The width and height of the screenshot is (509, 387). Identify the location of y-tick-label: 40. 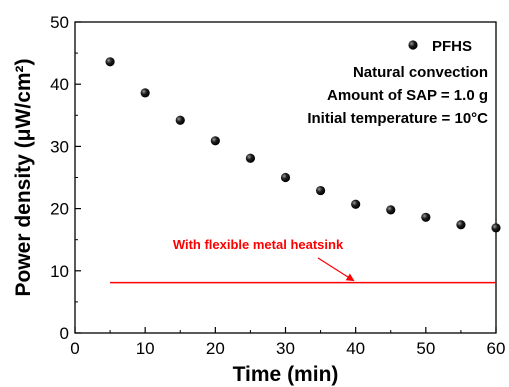
(59, 84).